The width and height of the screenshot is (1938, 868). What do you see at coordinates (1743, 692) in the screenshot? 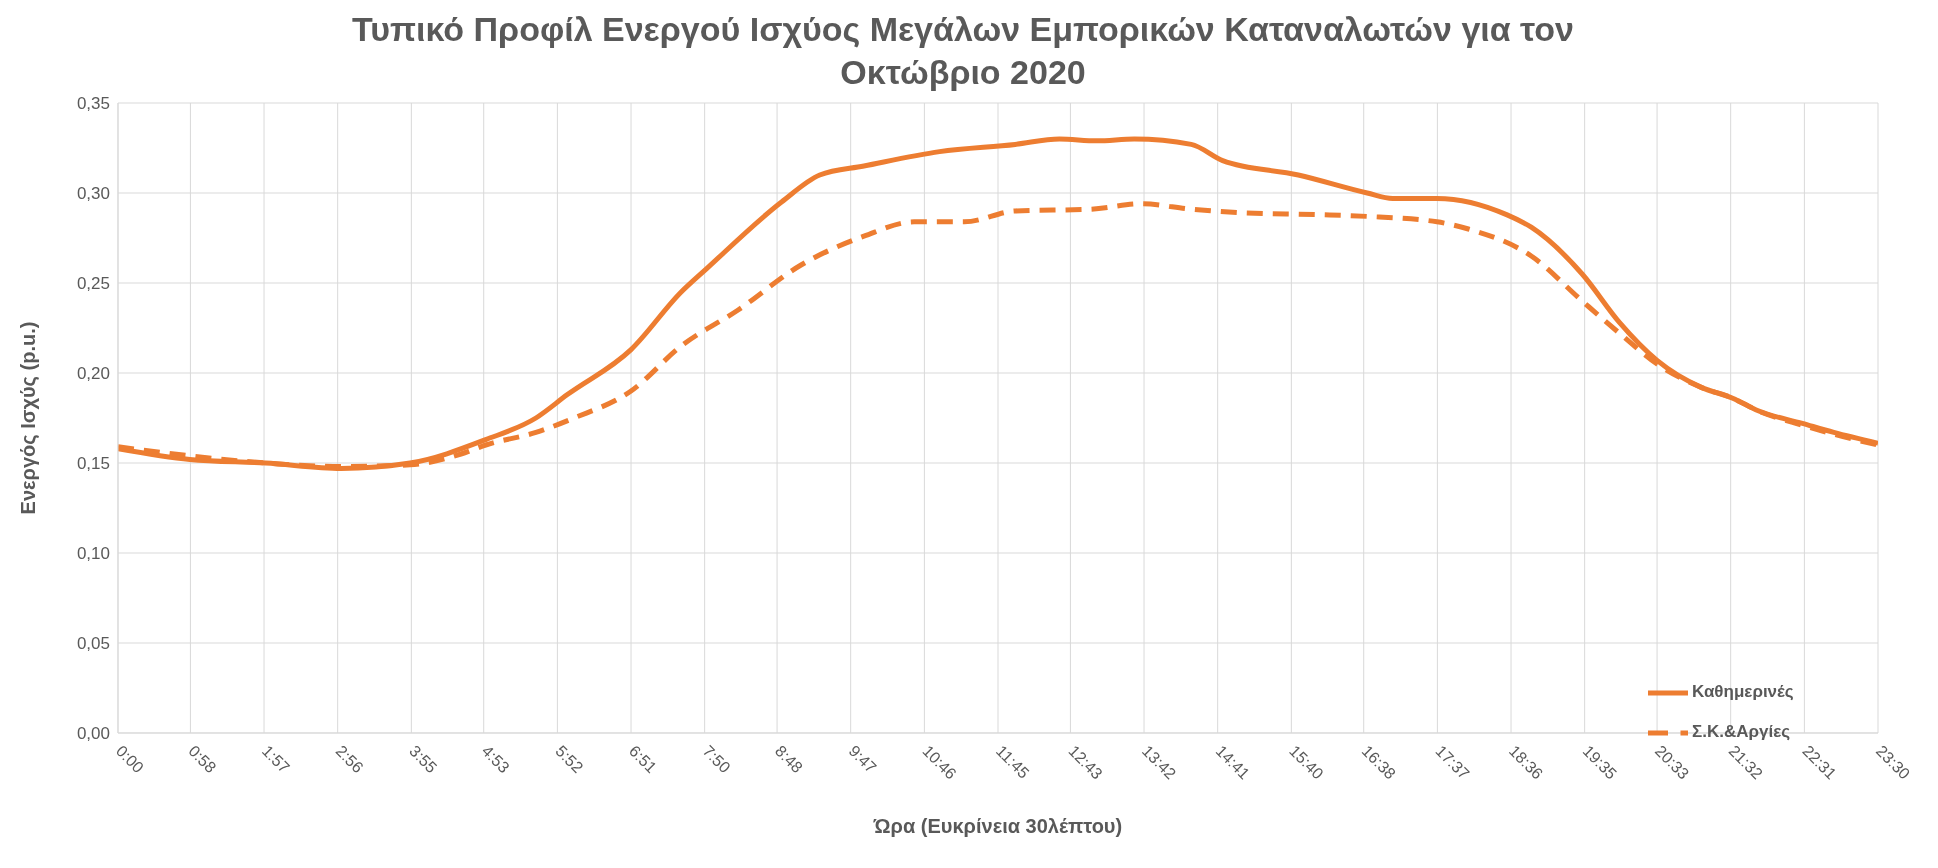
I see `legend-label: Καθημερινές` at bounding box center [1743, 692].